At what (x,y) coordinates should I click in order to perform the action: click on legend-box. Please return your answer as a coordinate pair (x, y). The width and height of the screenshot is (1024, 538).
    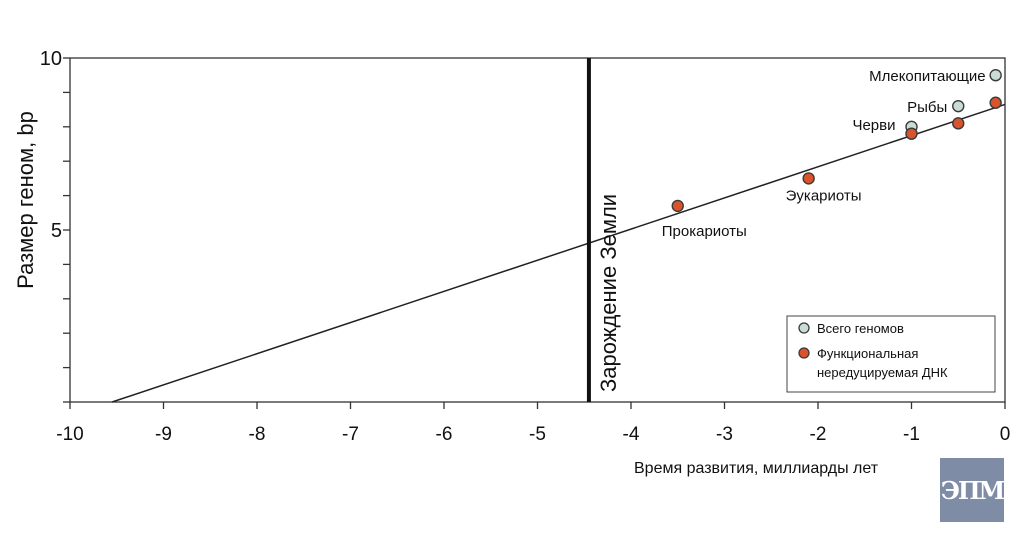
    Looking at the image, I should click on (891, 354).